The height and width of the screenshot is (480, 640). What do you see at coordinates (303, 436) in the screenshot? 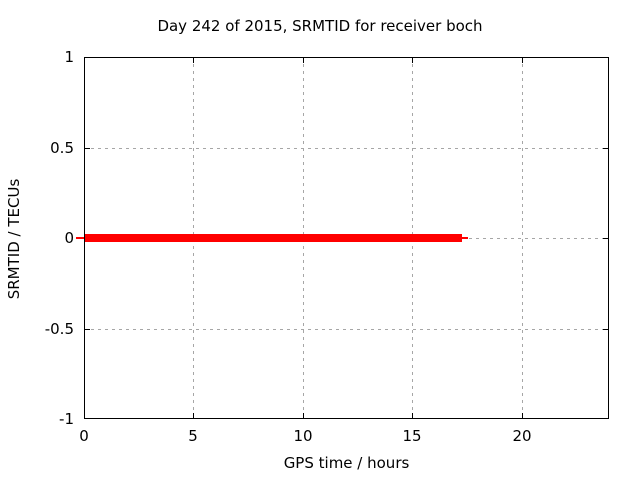
I see `x-tick-label: 10` at bounding box center [303, 436].